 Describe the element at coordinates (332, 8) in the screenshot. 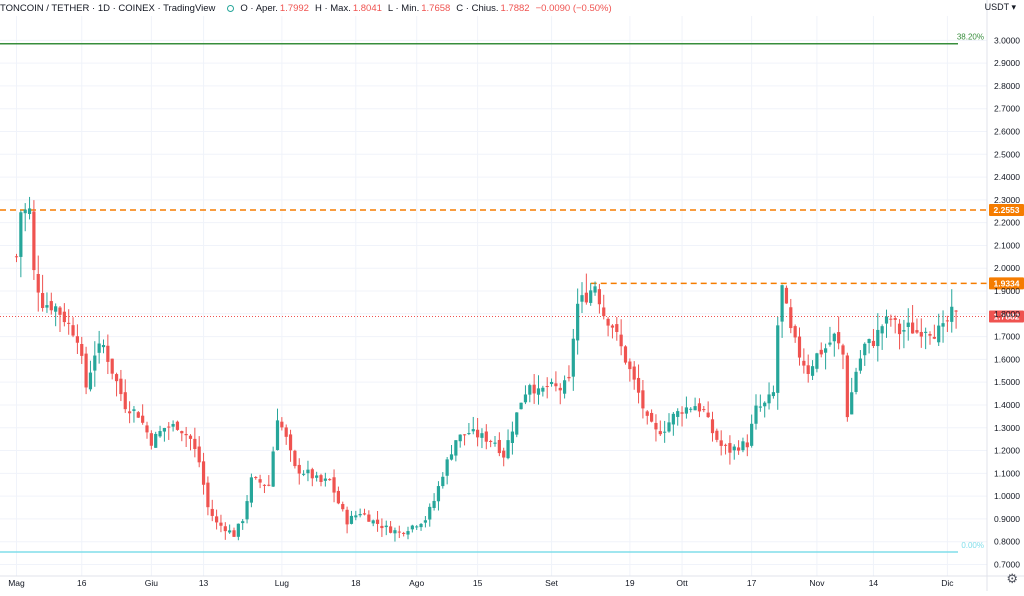

I see `high-label: H · Max.` at that location.